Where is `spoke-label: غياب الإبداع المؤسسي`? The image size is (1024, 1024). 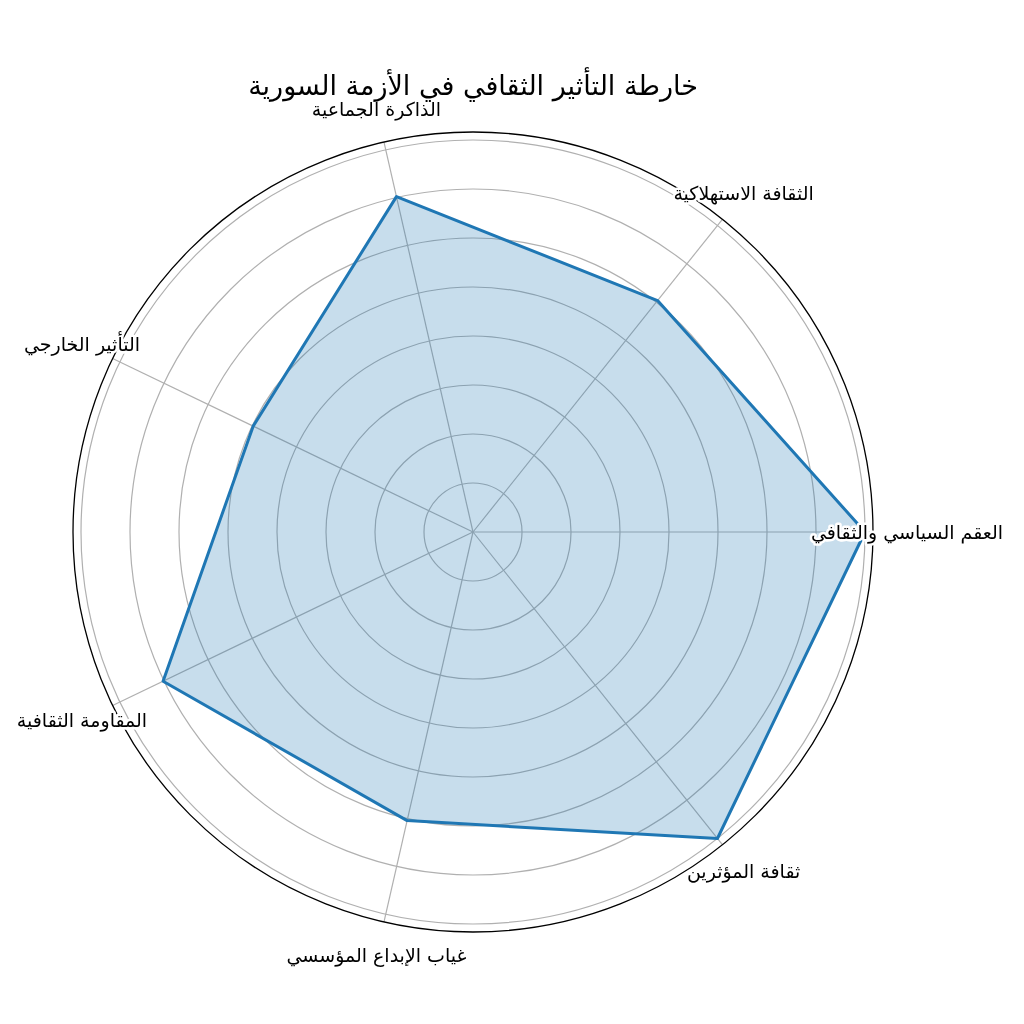 spoke-label: غياب الإبداع المؤسسي is located at coordinates (376, 956).